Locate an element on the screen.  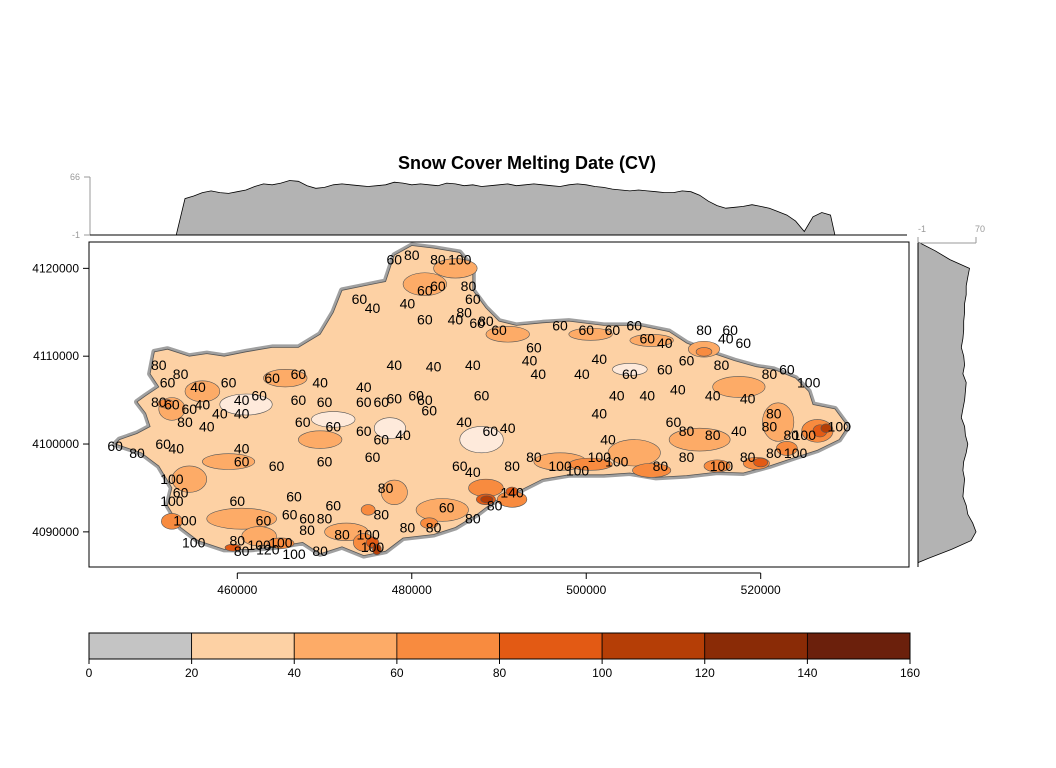
right-marginal-area is located at coordinates (947, 402).